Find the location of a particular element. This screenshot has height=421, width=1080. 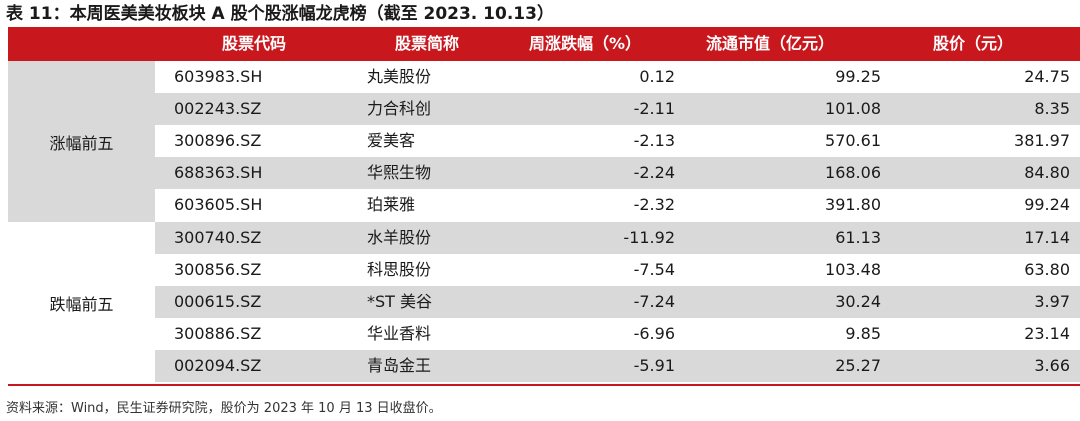

cell-price: 3.97 is located at coordinates (1052, 301).